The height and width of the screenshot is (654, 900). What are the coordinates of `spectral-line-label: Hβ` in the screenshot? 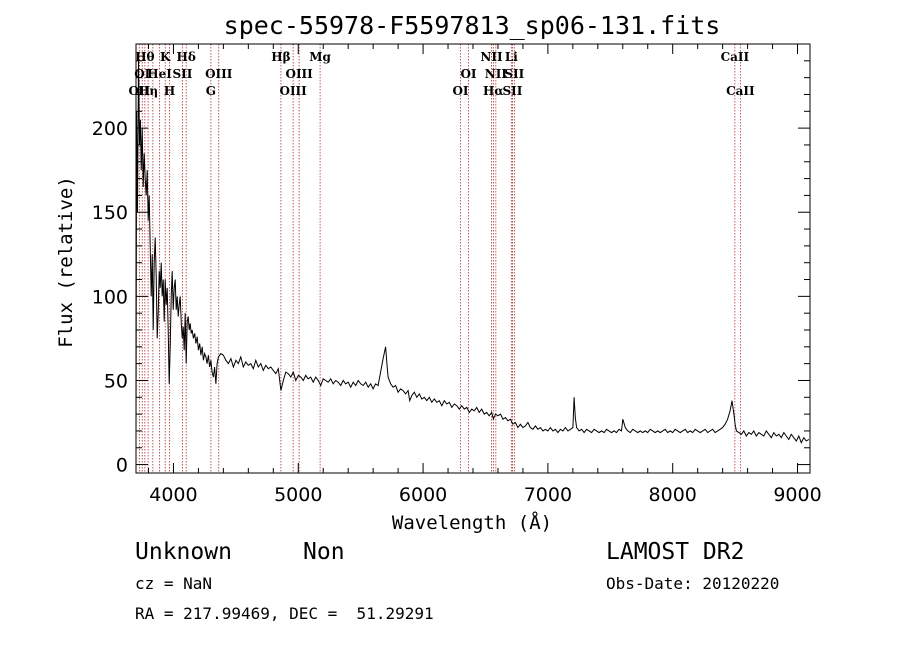 It's located at (280, 57).